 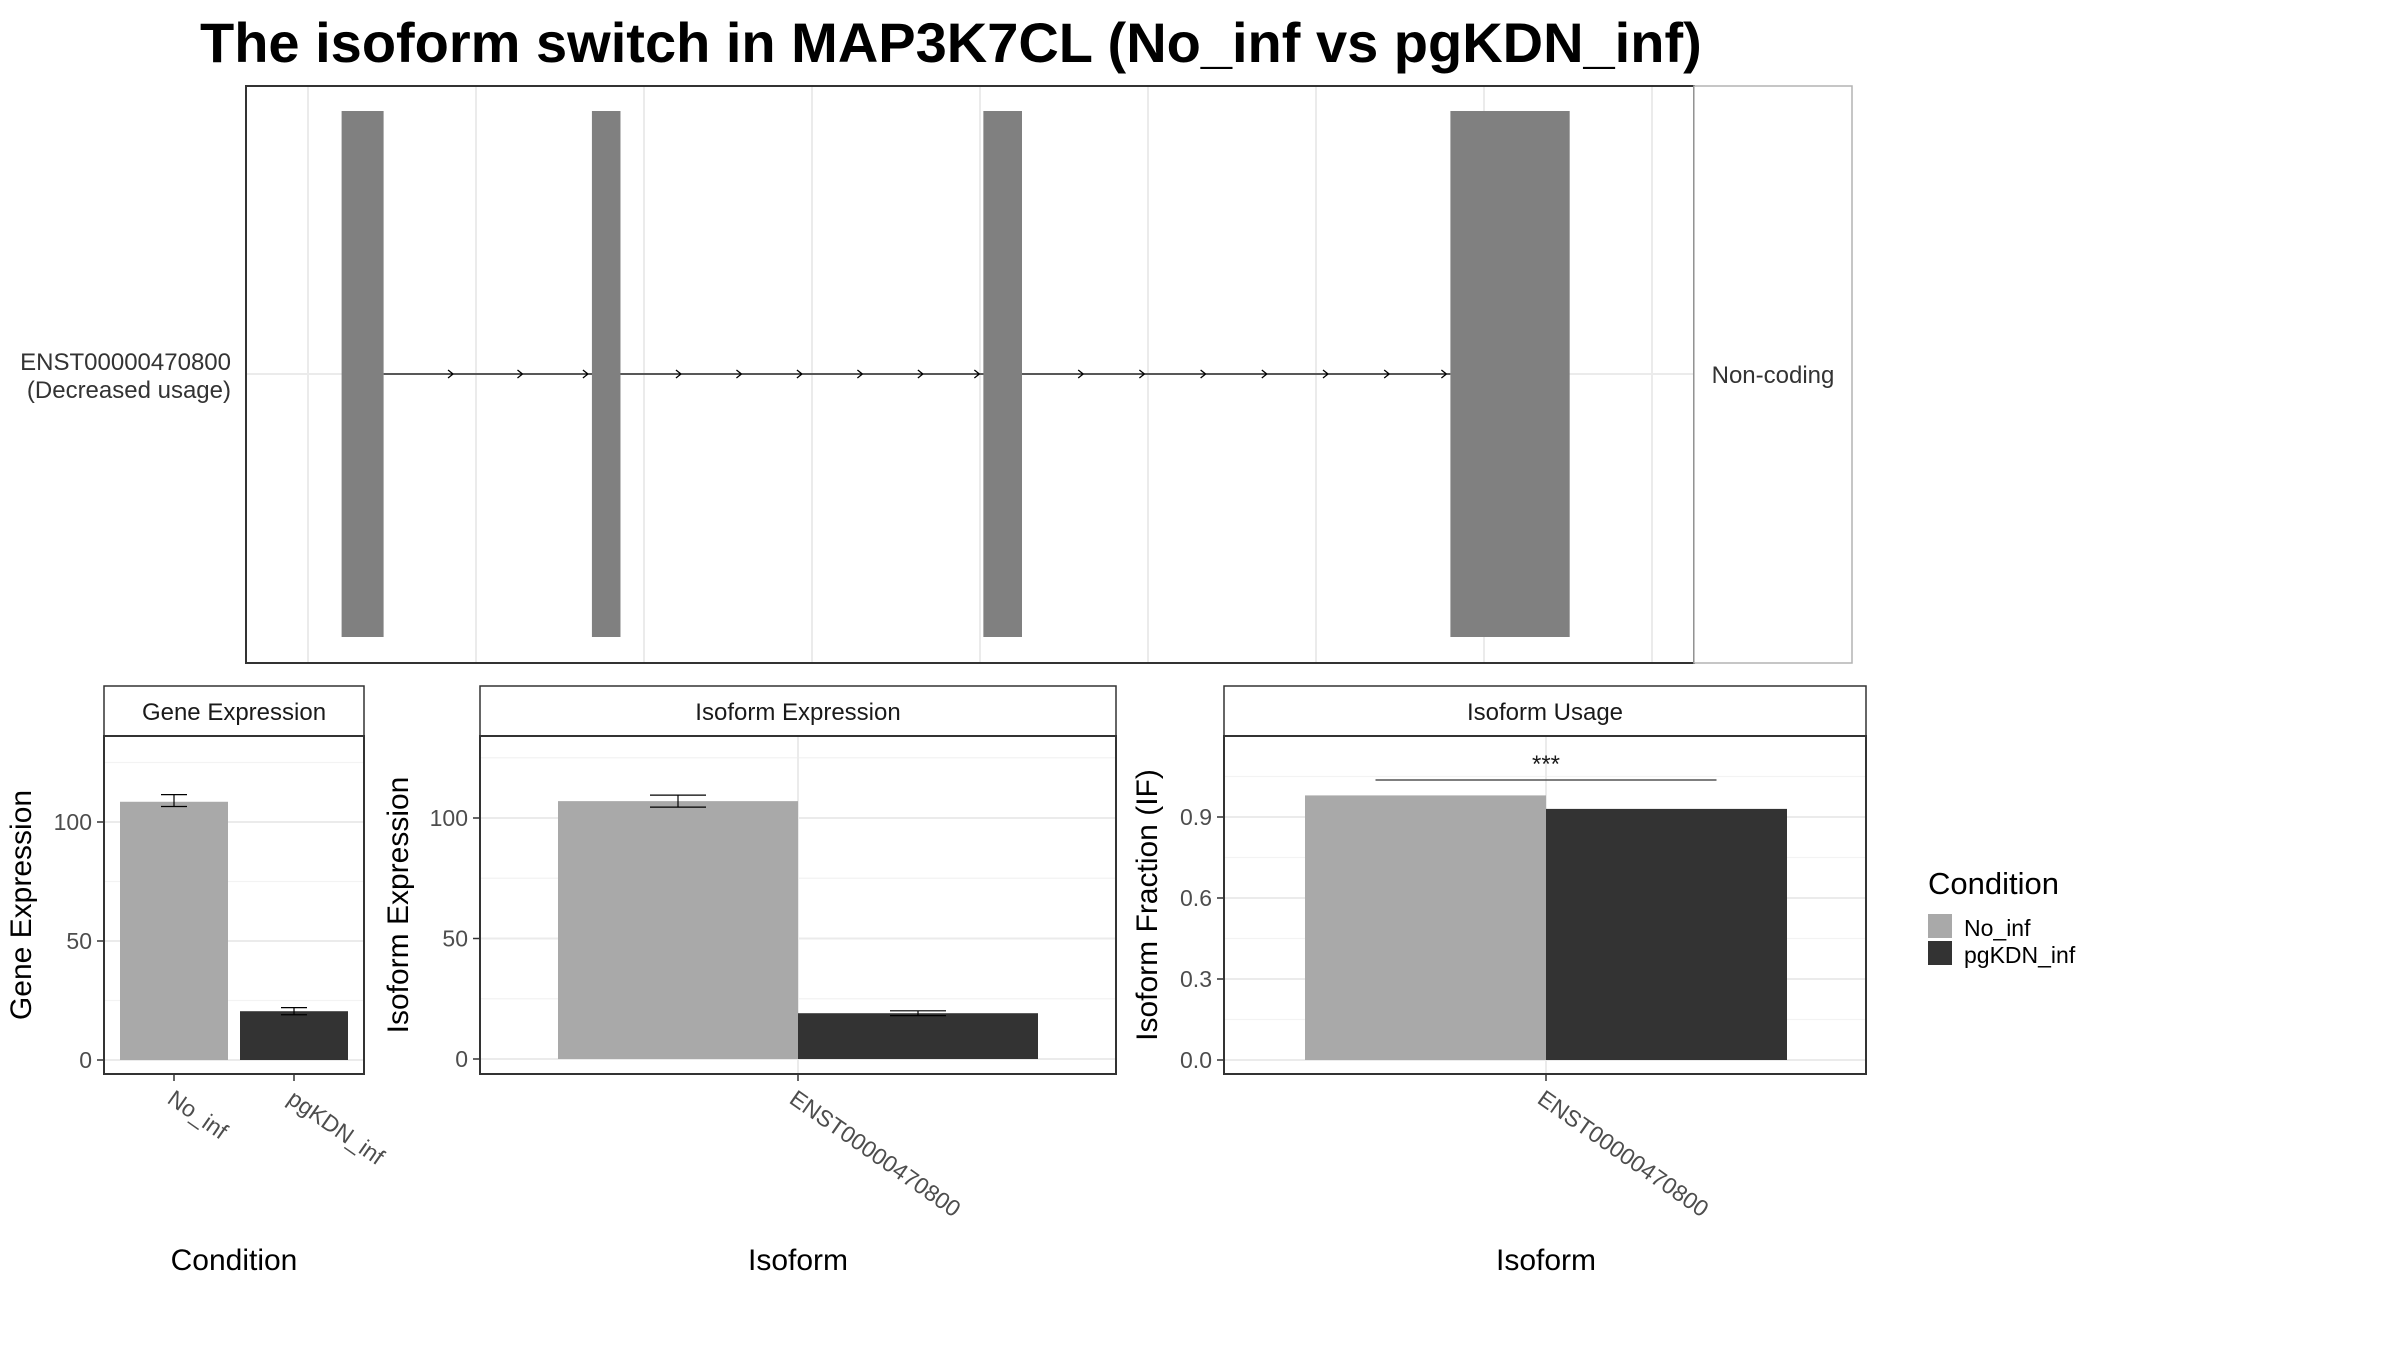 What do you see at coordinates (1940, 926) in the screenshot?
I see `legend-swatch-no-inf` at bounding box center [1940, 926].